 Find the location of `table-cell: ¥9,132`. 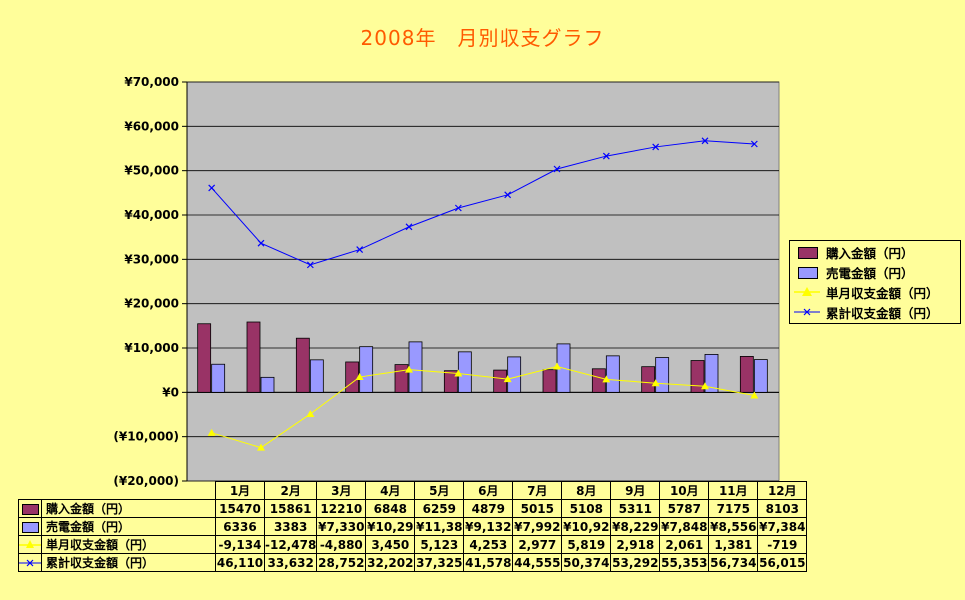

table-cell: ¥9,132 is located at coordinates (488, 526).